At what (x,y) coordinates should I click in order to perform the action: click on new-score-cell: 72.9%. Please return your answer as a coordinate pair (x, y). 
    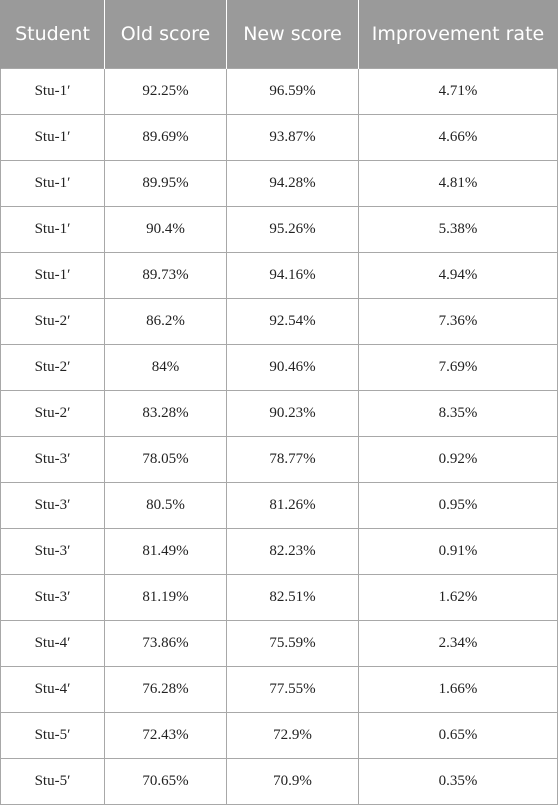
    Looking at the image, I should click on (292, 735).